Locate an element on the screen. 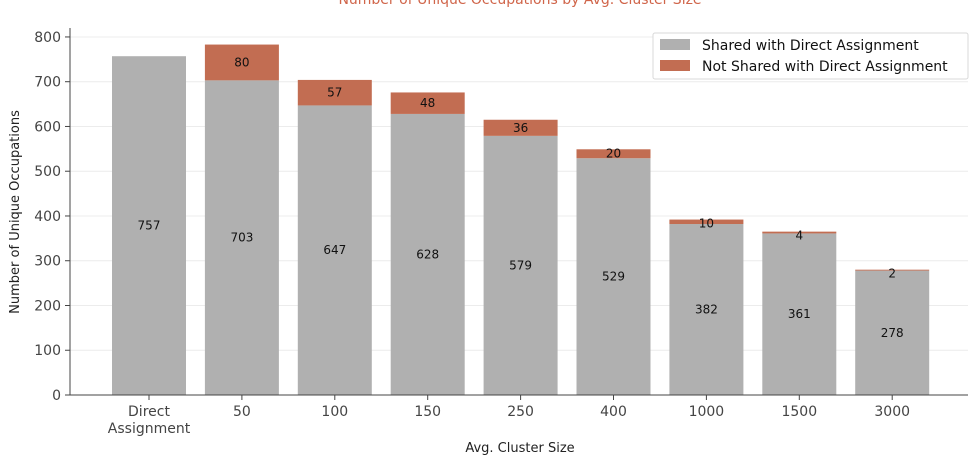  y-tick-label-200: 200 is located at coordinates (47, 306).